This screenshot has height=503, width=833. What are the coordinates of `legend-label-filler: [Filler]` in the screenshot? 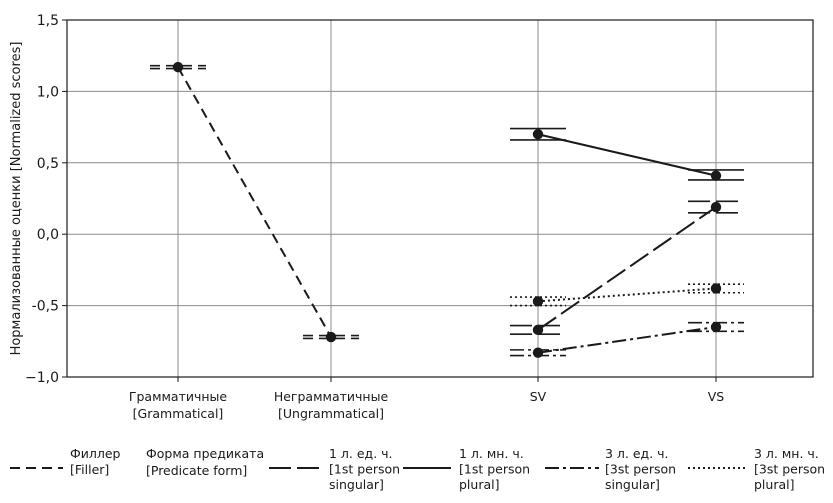 It's located at (89, 469).